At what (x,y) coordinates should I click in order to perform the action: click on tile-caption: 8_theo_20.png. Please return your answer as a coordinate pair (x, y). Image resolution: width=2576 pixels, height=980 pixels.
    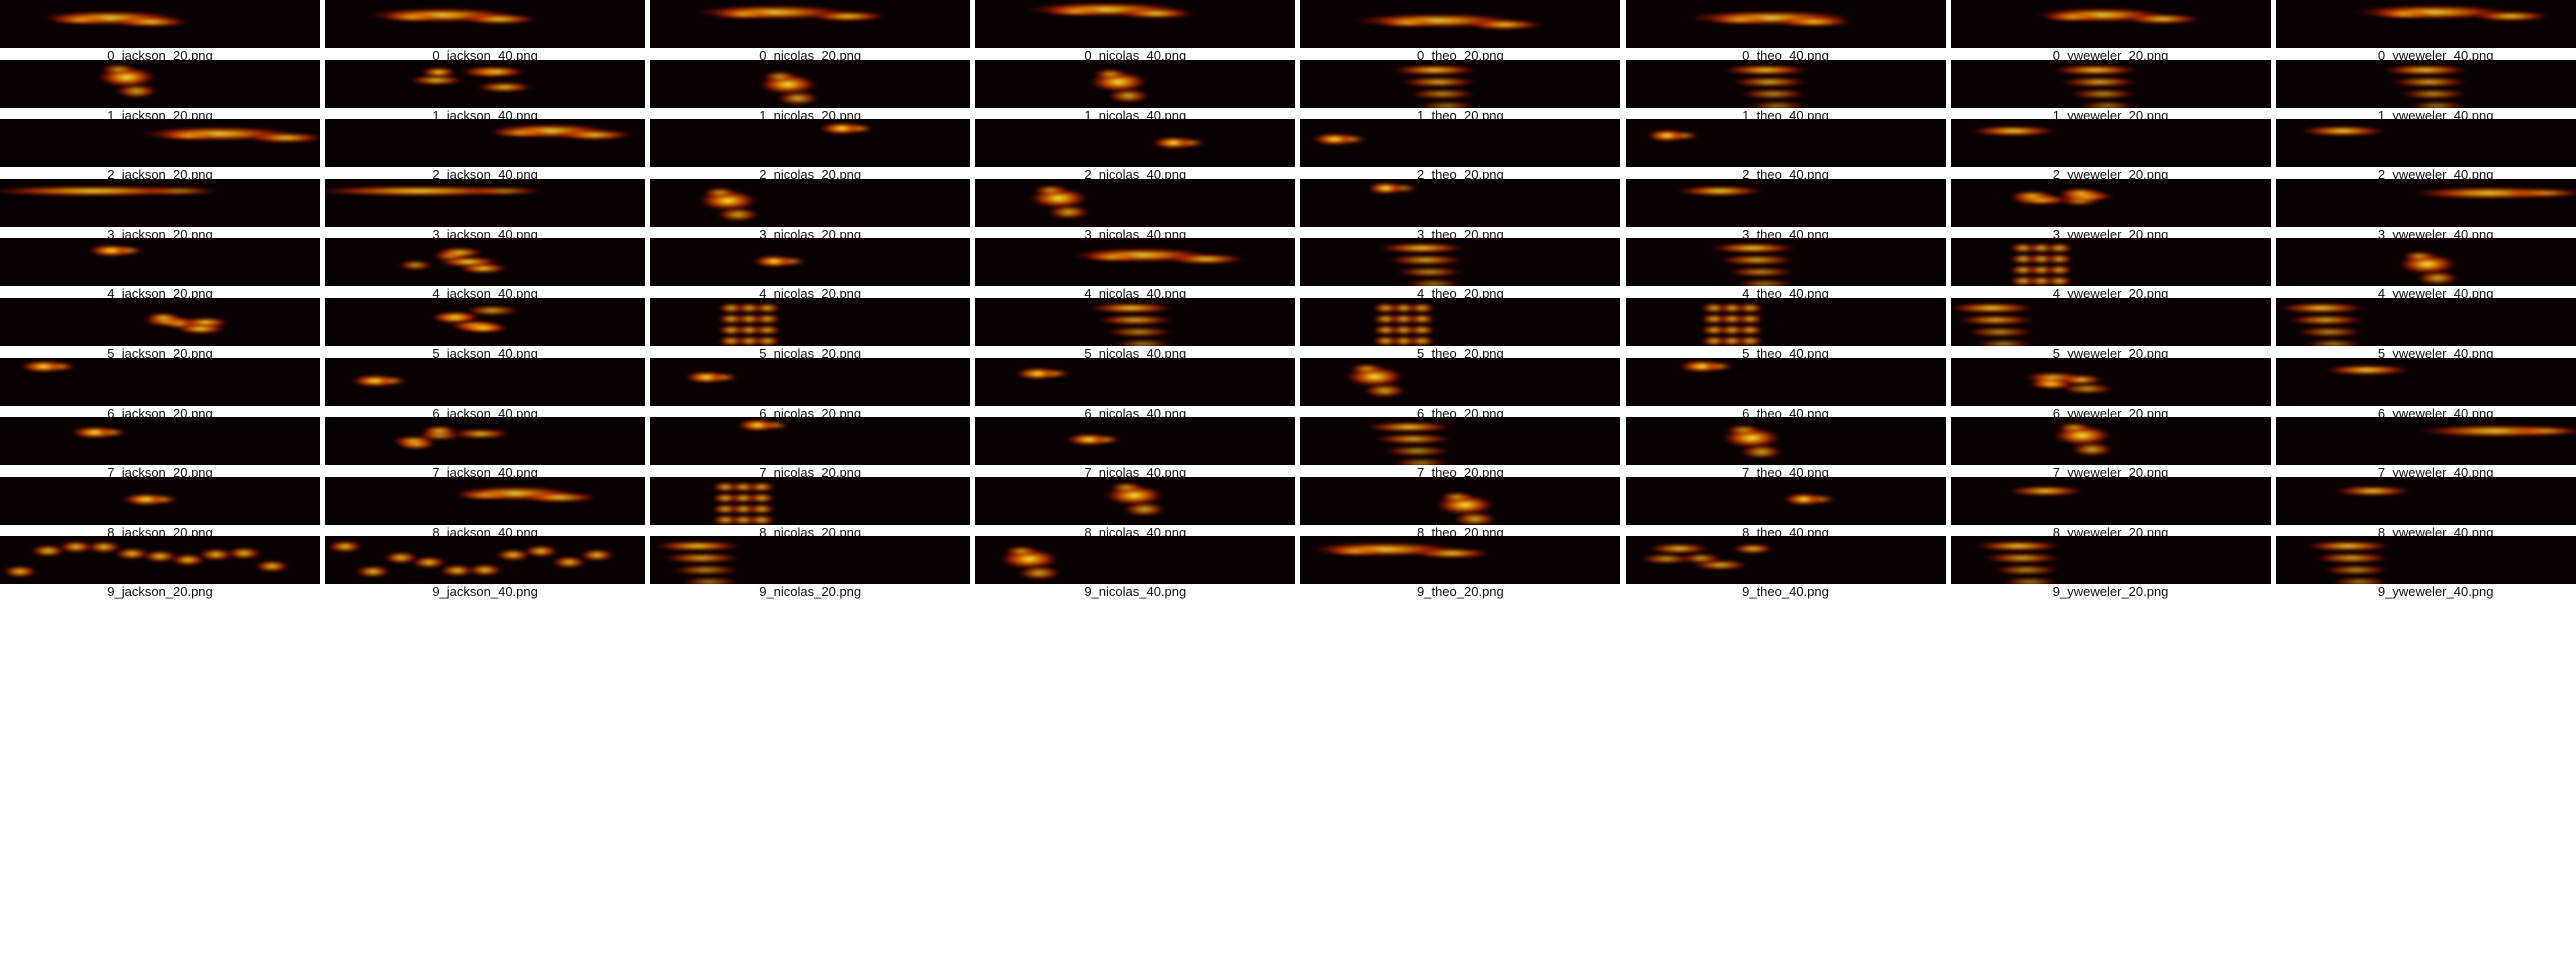
    Looking at the image, I should click on (1460, 532).